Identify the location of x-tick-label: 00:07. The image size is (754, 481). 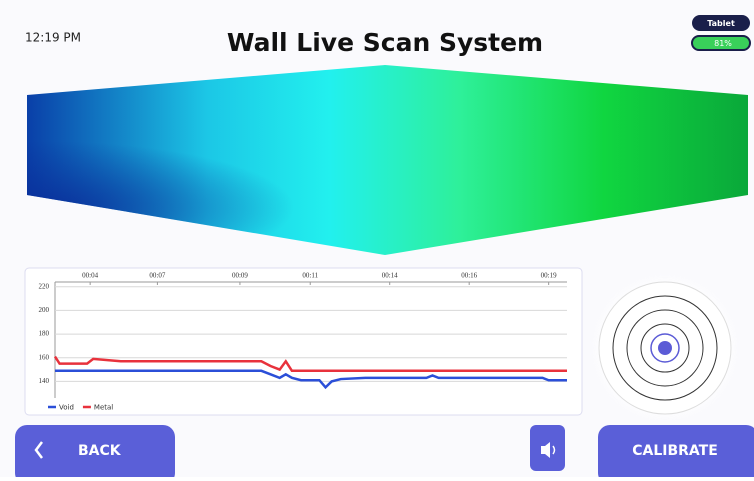
(157, 276).